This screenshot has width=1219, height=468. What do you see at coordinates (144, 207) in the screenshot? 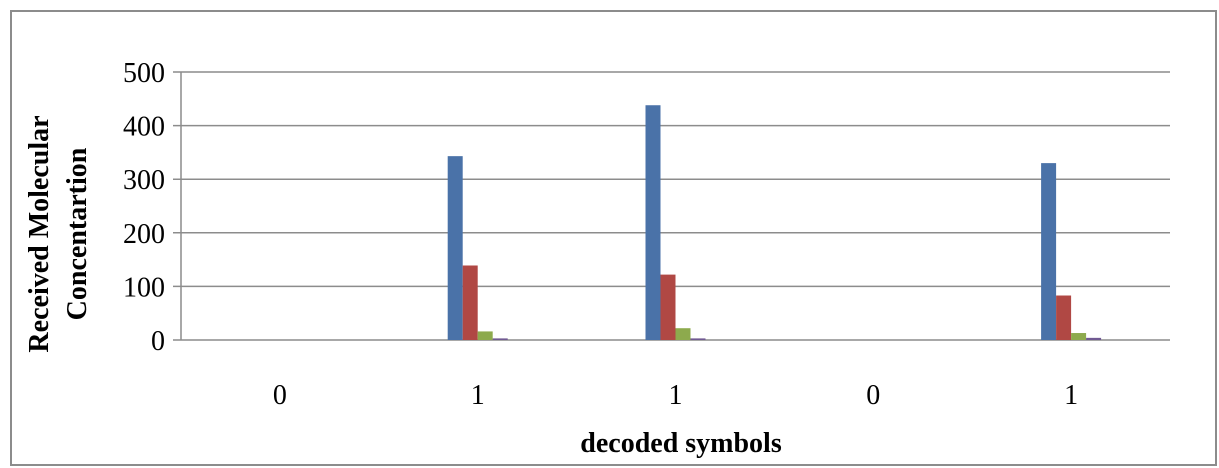
I see `y-tick-labels: 0 100 200 300 400 500` at bounding box center [144, 207].